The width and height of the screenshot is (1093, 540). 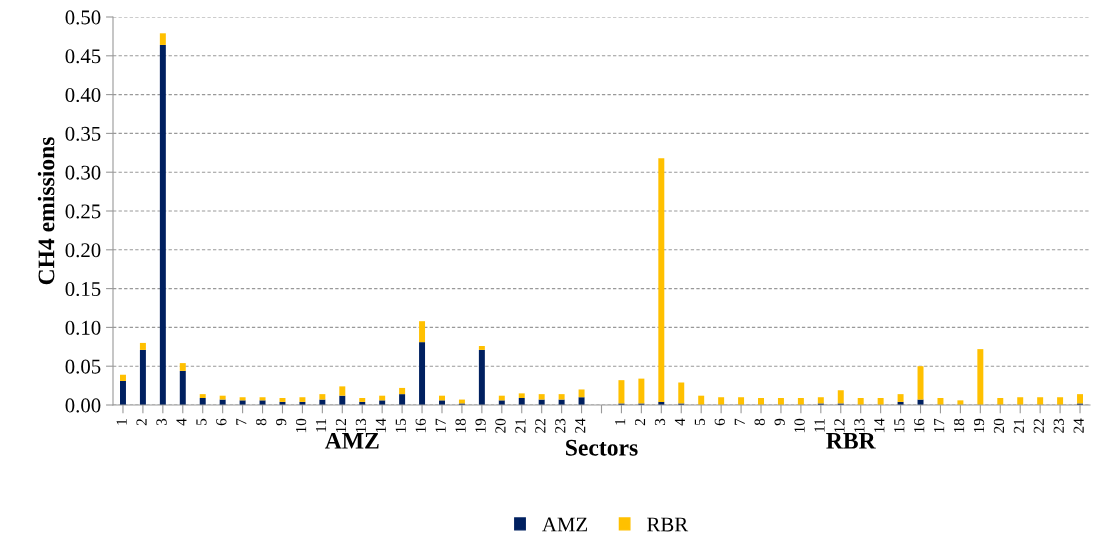 What do you see at coordinates (83, 17) in the screenshot?
I see `y-tick-label: 0.50` at bounding box center [83, 17].